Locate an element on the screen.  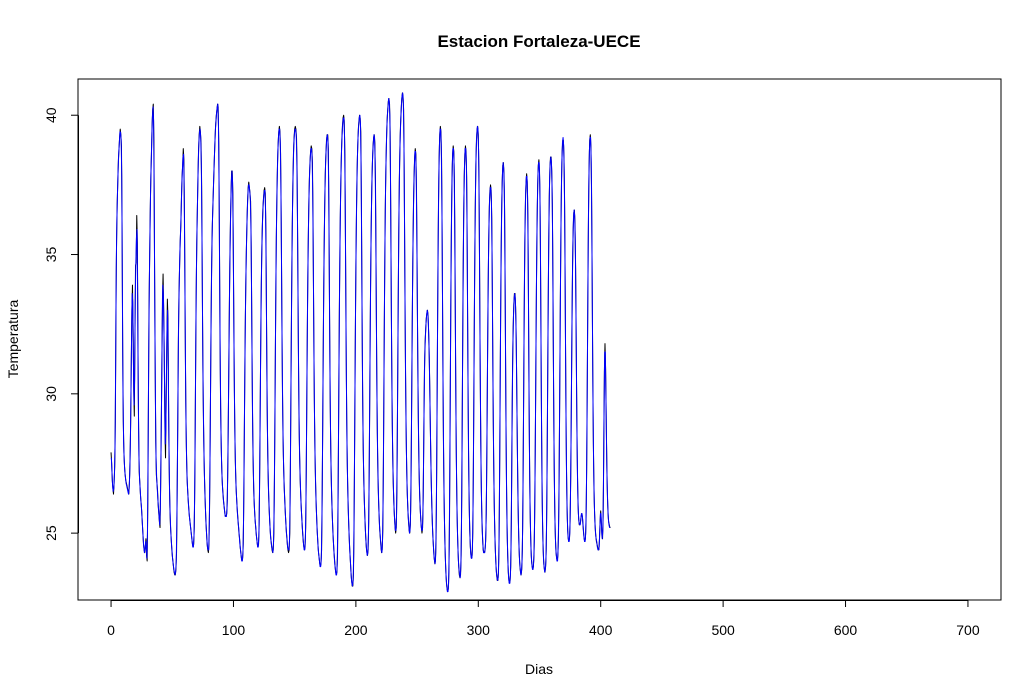
x-tick-label: 100 is located at coordinates (234, 630).